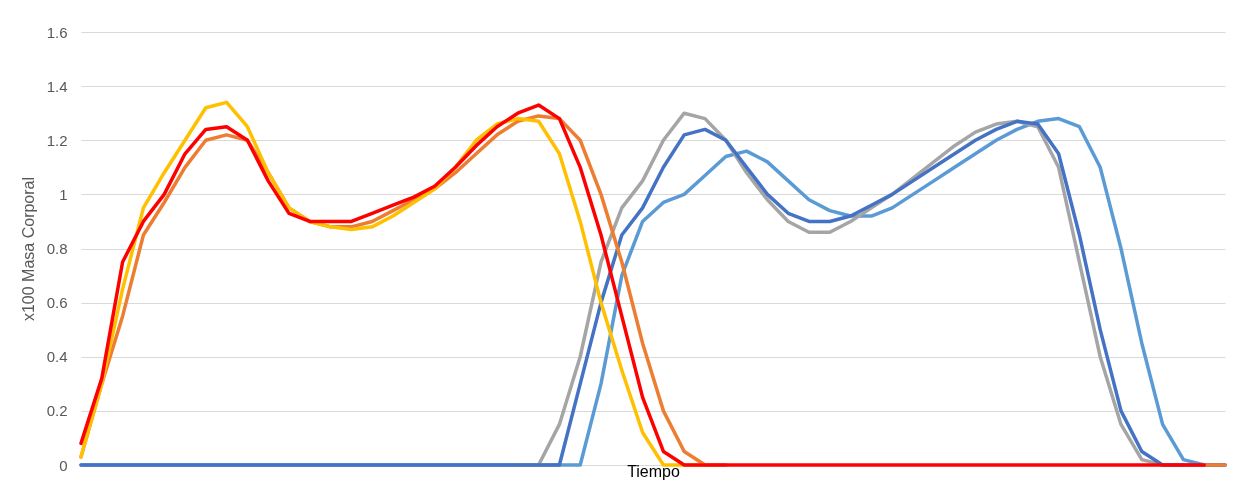 This screenshot has width=1257, height=481. Describe the element at coordinates (57, 32) in the screenshot. I see `y-tick-label: 1.6` at that location.